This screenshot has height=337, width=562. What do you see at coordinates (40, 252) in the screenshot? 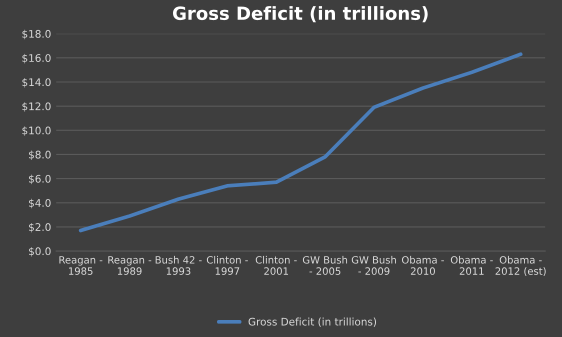
I see `y-tick-label: $0.0` at bounding box center [40, 252].